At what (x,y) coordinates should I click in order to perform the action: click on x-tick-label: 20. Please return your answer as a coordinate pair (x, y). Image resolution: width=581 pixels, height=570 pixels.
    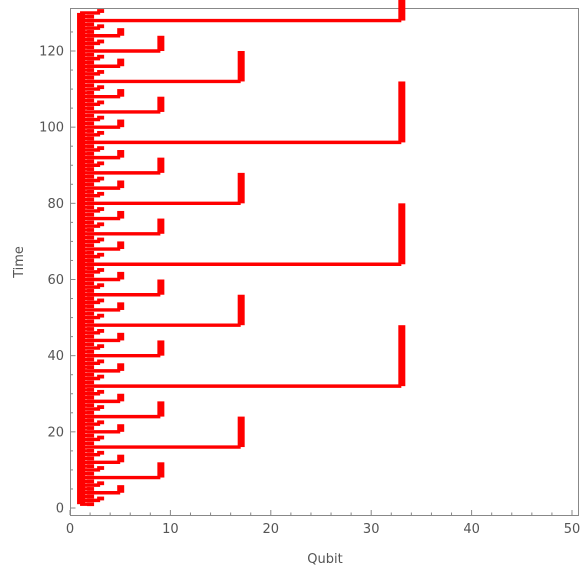
    Looking at the image, I should click on (271, 529).